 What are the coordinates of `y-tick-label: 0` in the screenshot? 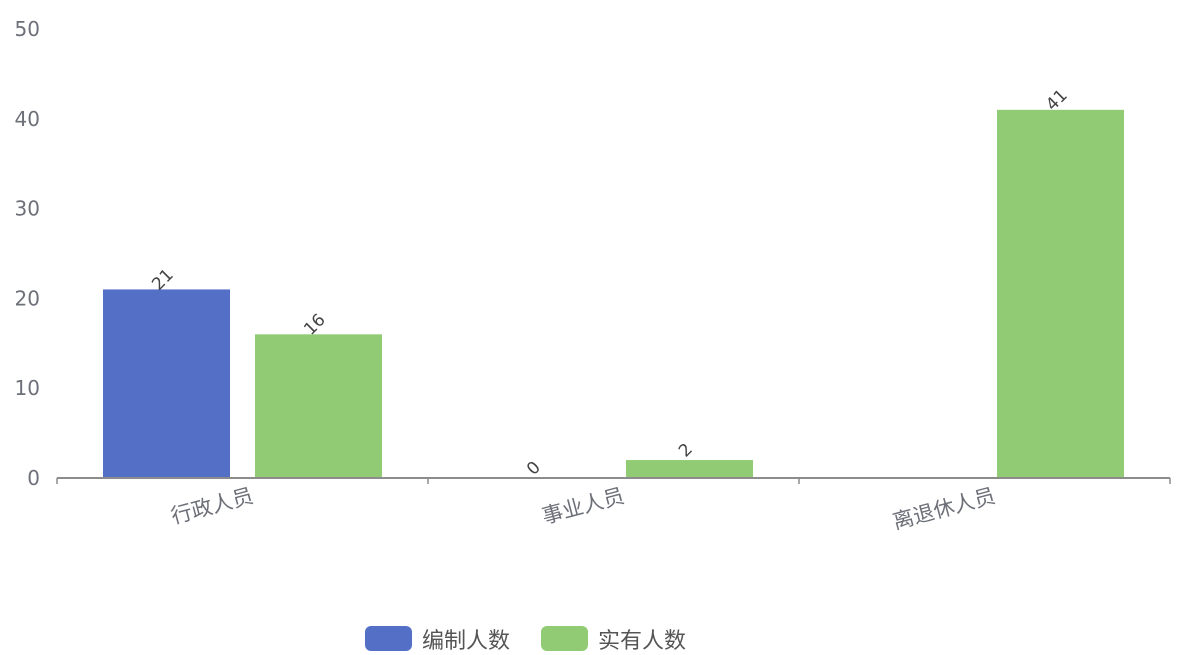 It's located at (33, 478).